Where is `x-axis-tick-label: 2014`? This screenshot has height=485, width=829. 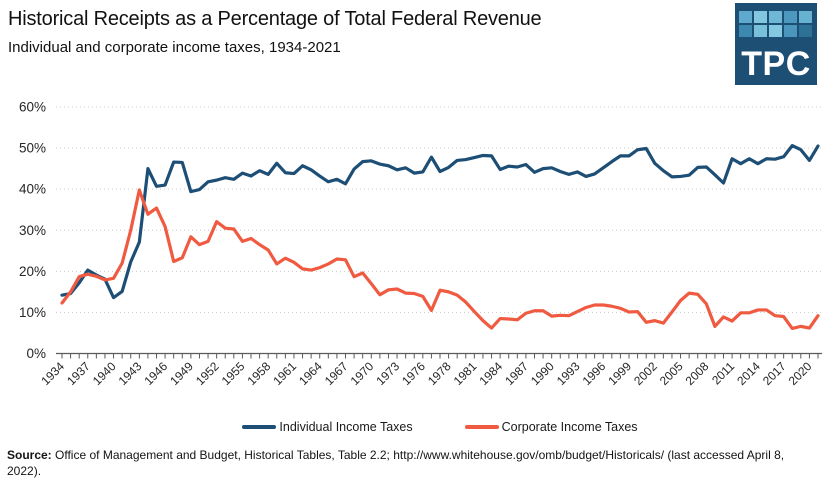 x-axis-tick-label: 2014 is located at coordinates (748, 373).